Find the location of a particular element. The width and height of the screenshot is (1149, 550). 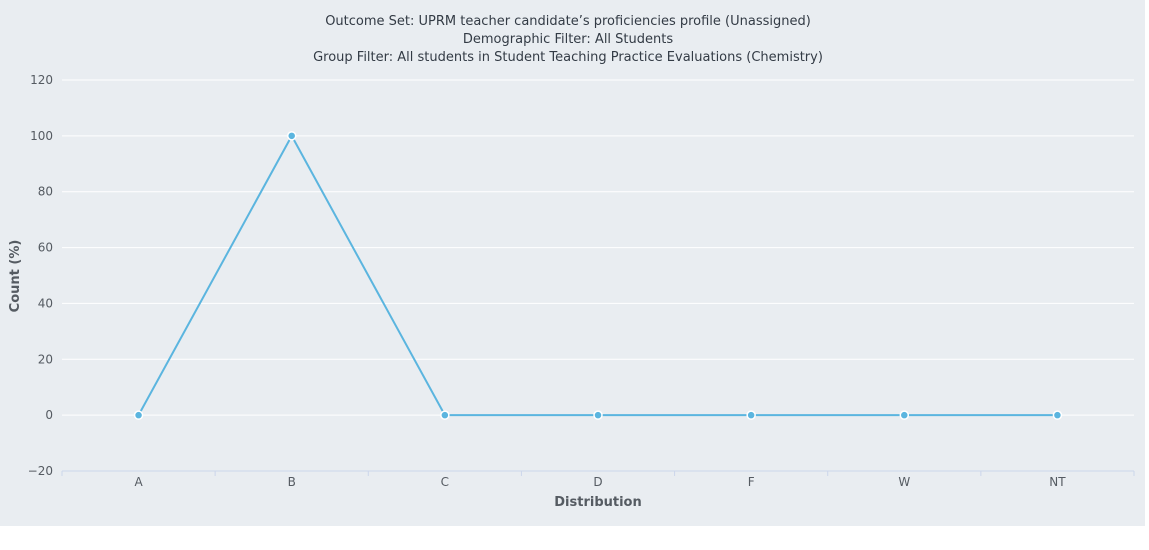

x-axis: A B C D F W NT is located at coordinates (598, 479).